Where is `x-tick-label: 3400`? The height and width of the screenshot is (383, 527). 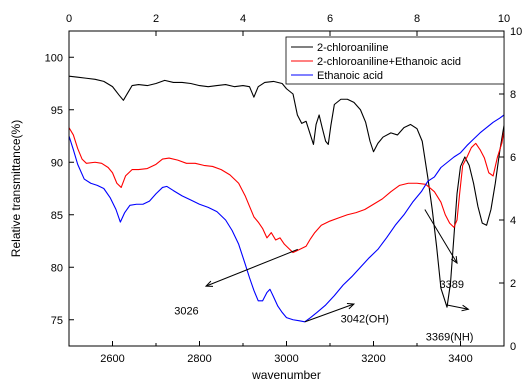
x-tick-label: 3400 is located at coordinates (460, 359).